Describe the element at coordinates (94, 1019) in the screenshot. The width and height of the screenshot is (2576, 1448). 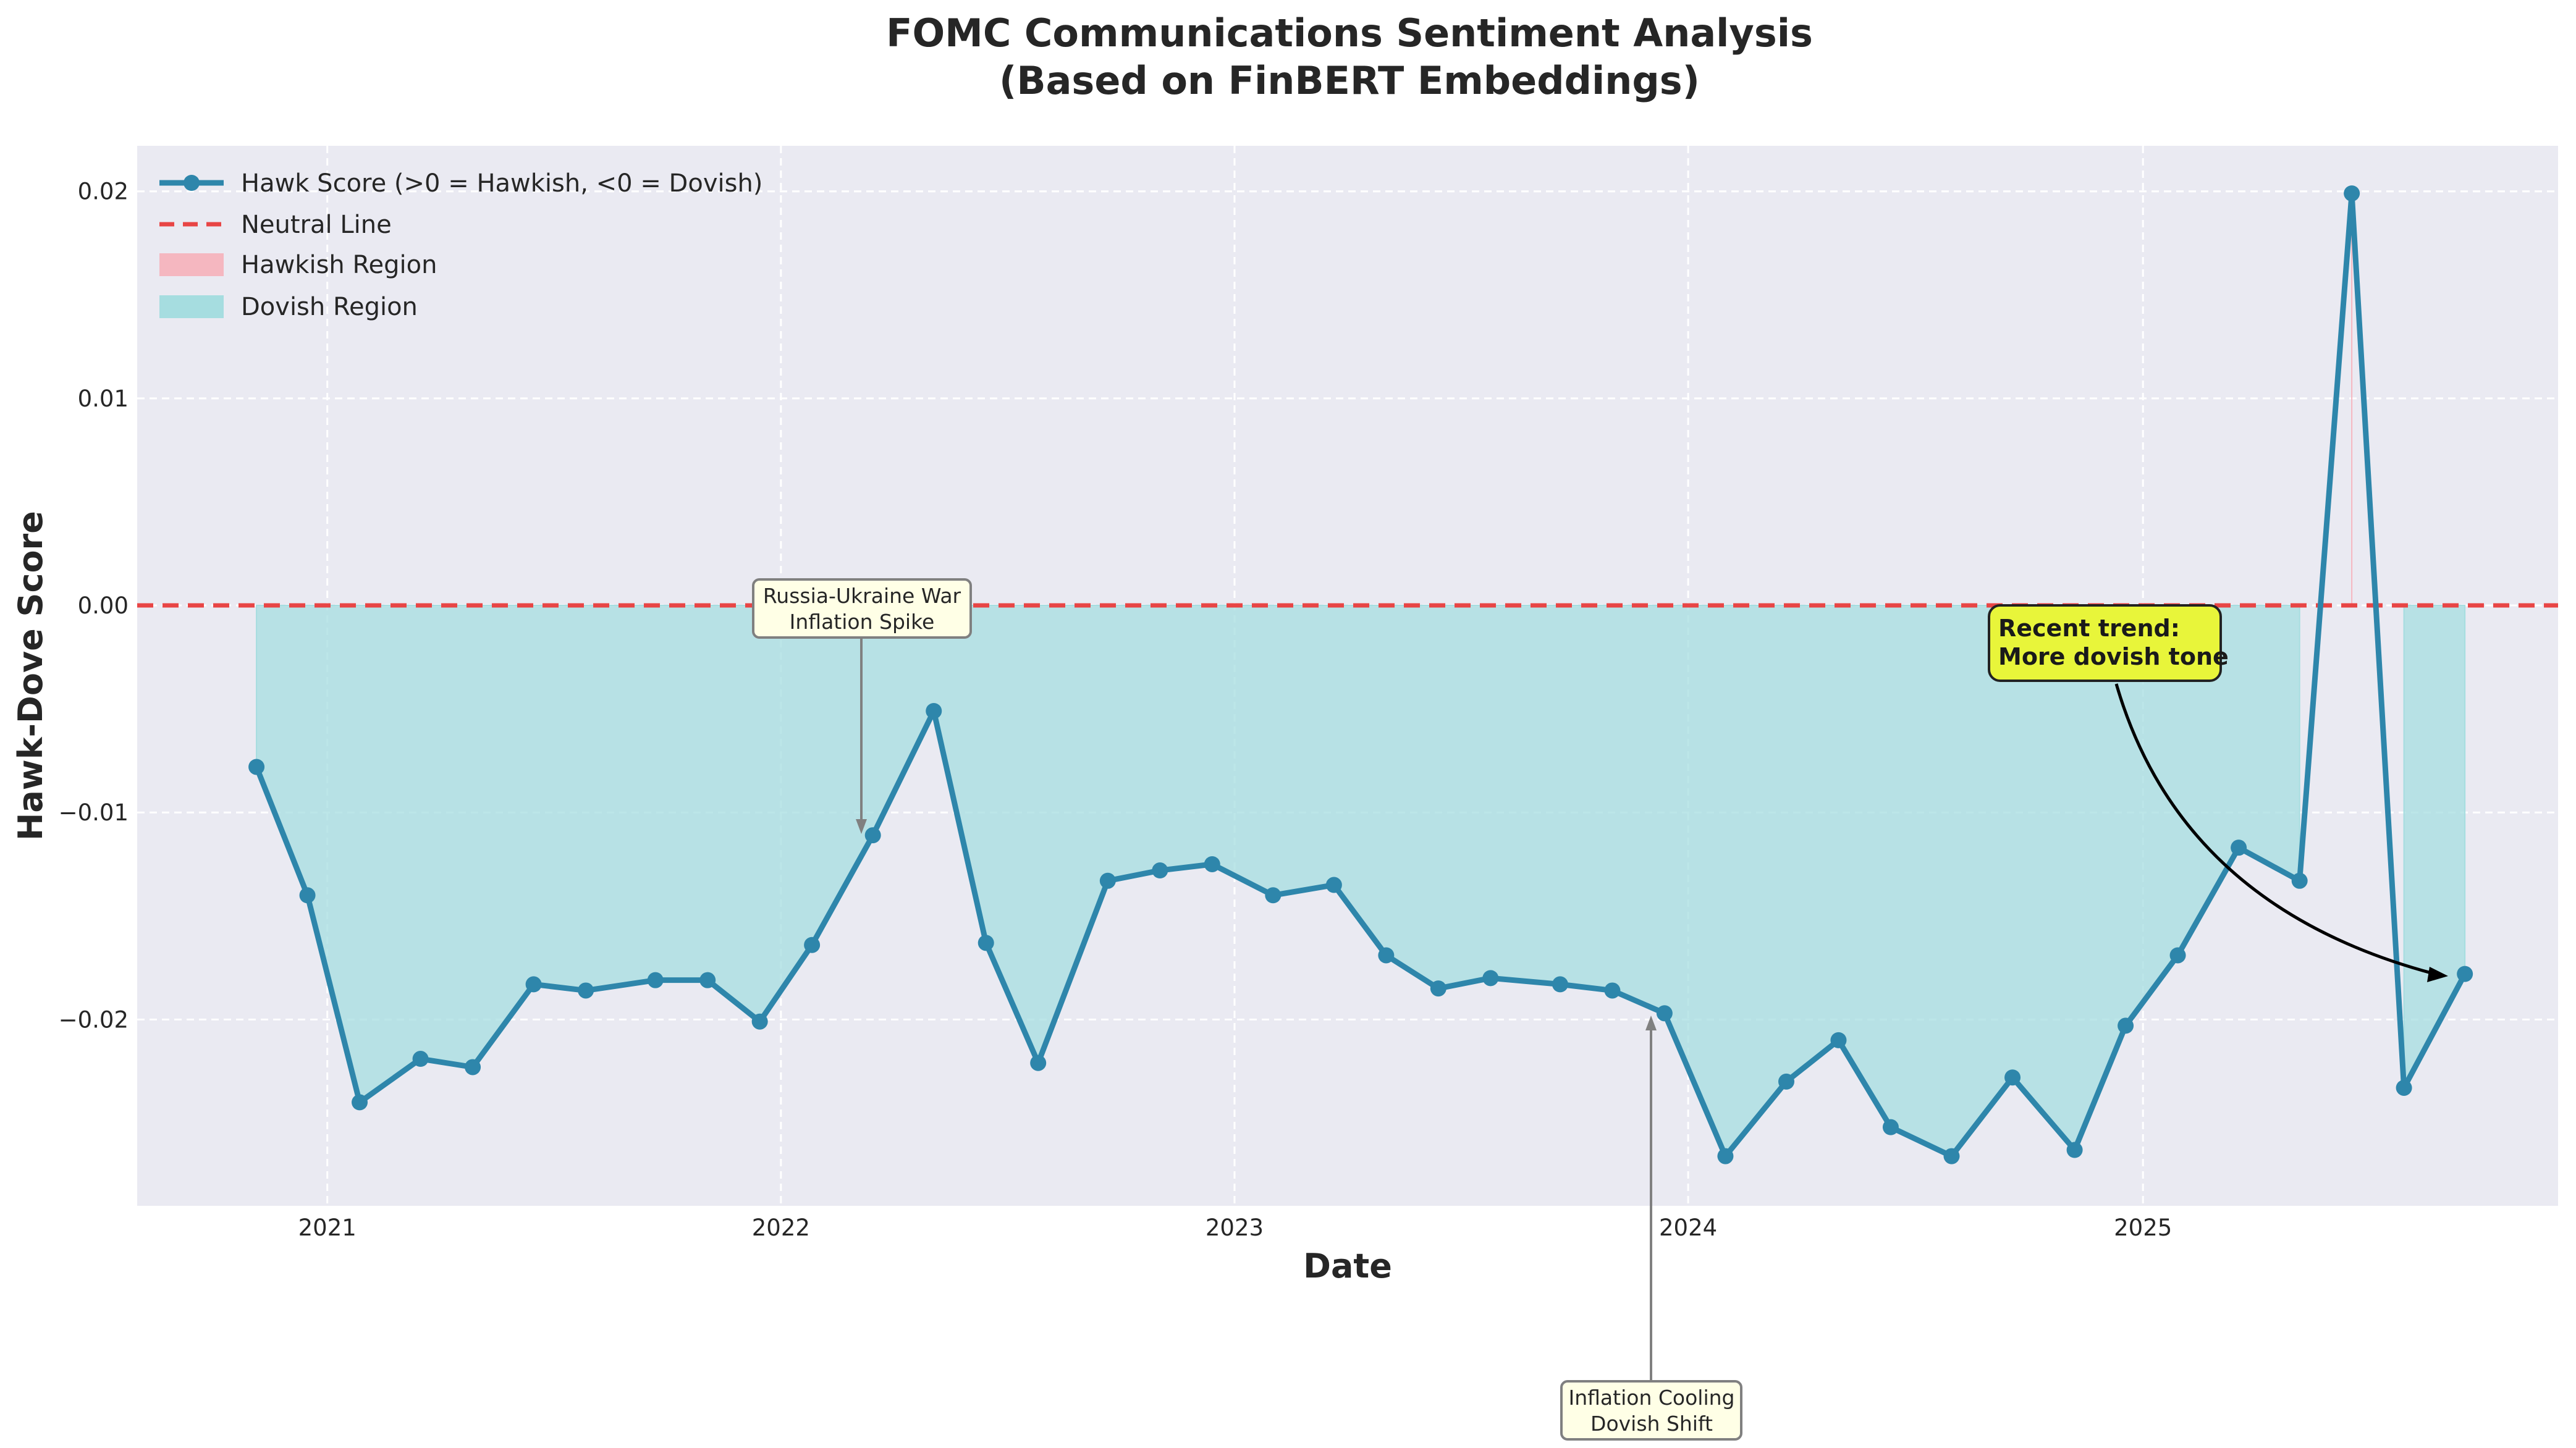
I see `y-tick-label: −0.02` at that location.